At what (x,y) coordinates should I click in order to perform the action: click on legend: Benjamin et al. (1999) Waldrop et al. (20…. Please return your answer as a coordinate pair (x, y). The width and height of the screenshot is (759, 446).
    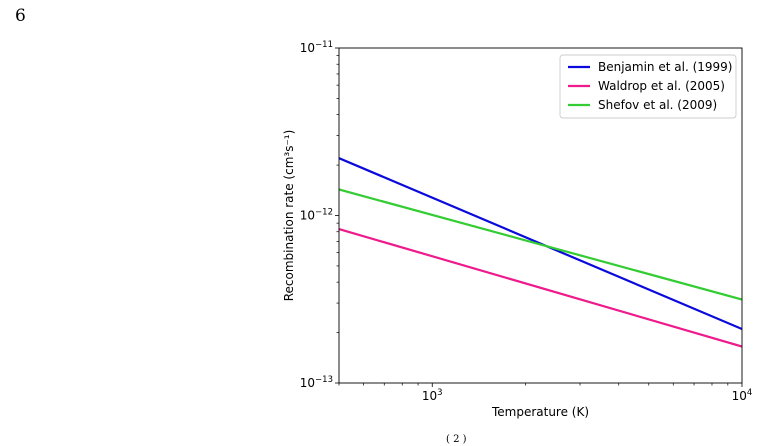
    Looking at the image, I should click on (648, 86).